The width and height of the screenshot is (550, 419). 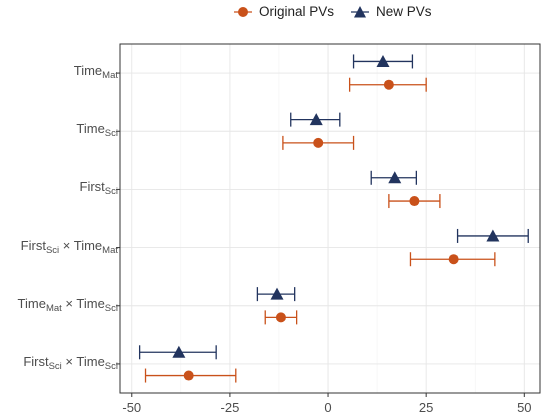 I want to click on y-tick-label: FirstSci, so click(x=99, y=189).